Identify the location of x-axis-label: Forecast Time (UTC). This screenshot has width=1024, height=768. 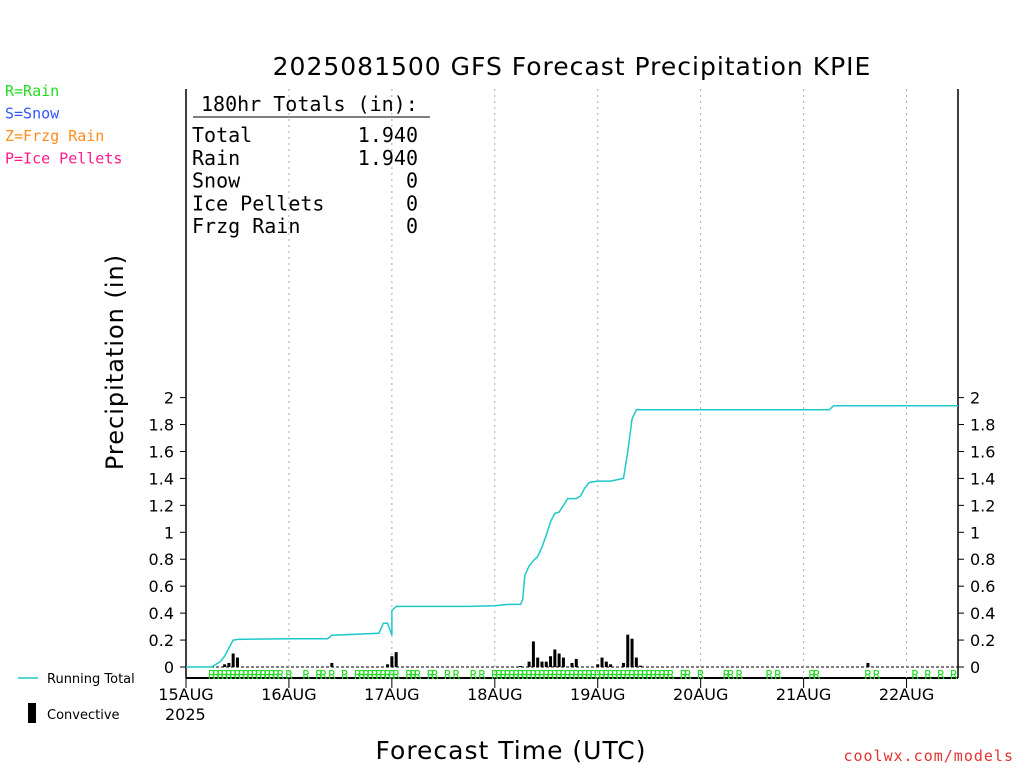
(511, 750).